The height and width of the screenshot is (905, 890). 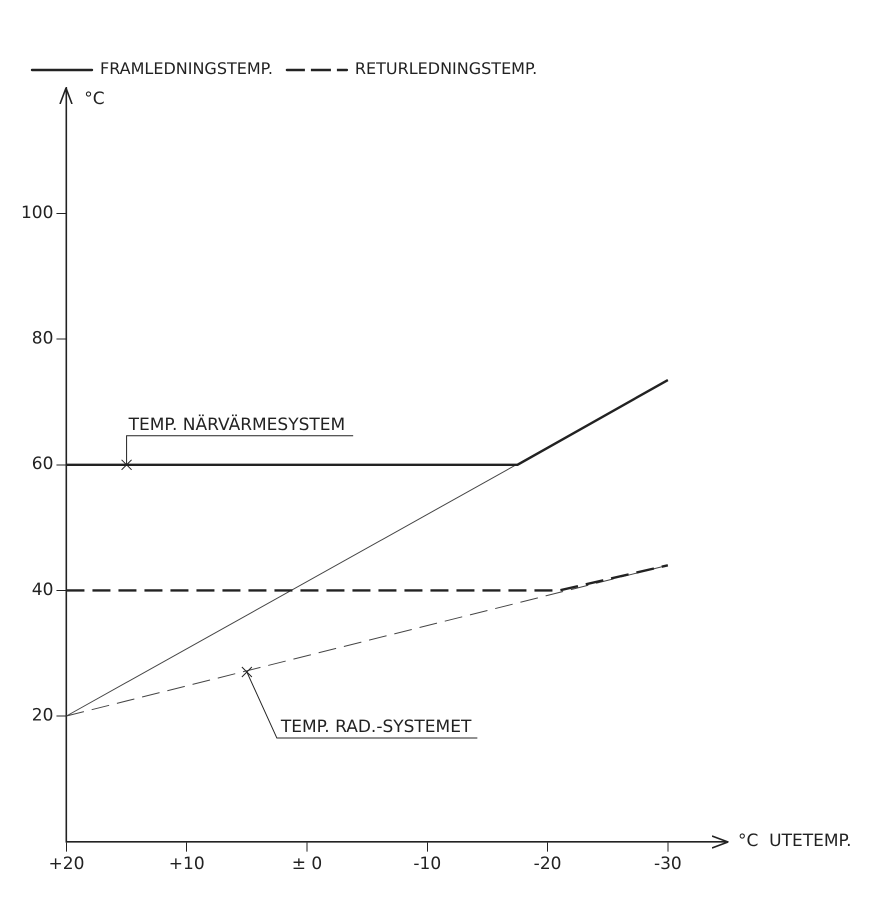 I want to click on y-tick-label: 40, so click(x=43, y=590).